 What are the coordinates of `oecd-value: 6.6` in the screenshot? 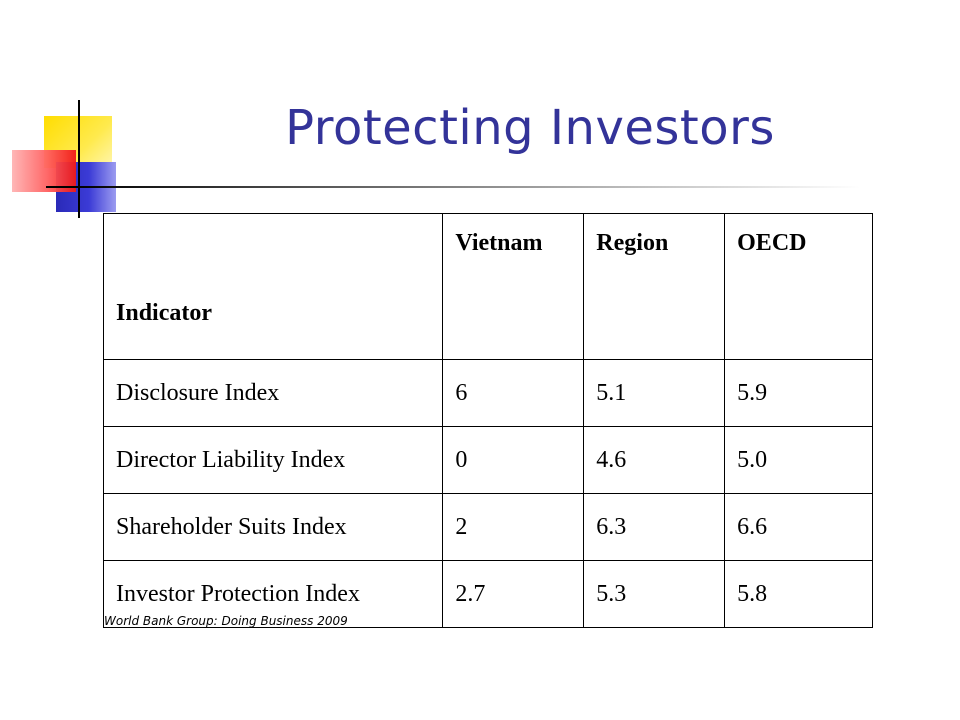 It's located at (798, 527).